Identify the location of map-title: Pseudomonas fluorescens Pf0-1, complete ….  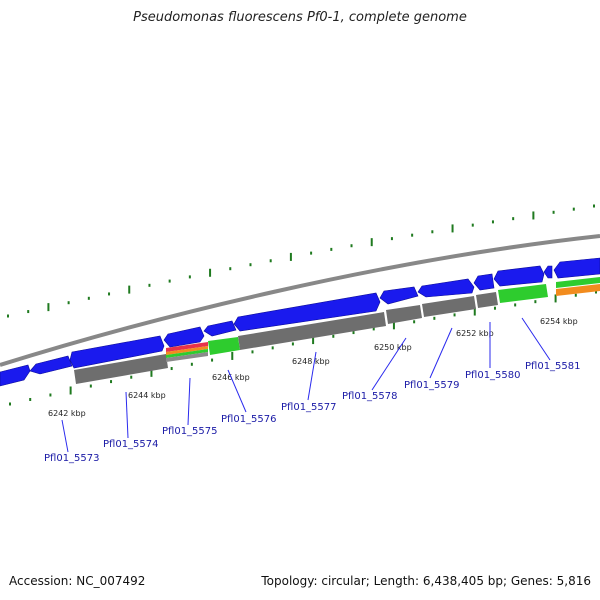
(300, 17).